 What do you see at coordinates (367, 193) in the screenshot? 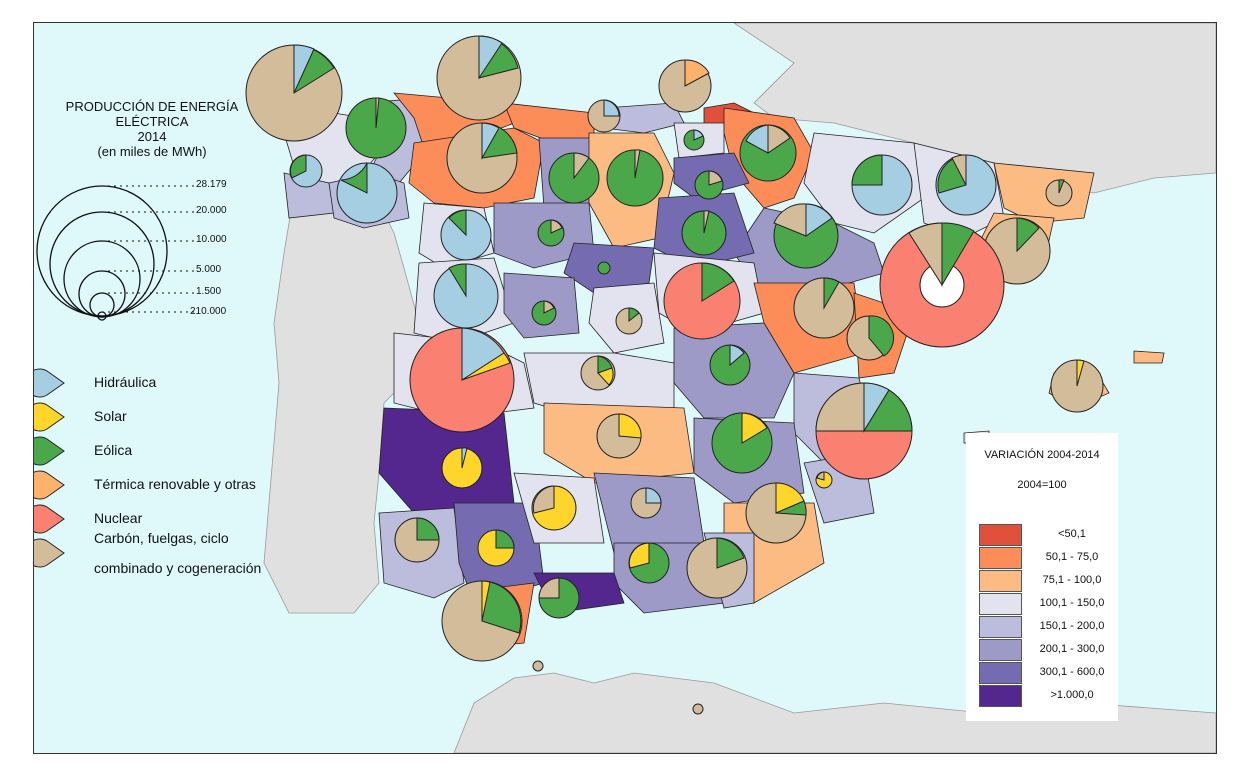
I see `pie-ourense` at bounding box center [367, 193].